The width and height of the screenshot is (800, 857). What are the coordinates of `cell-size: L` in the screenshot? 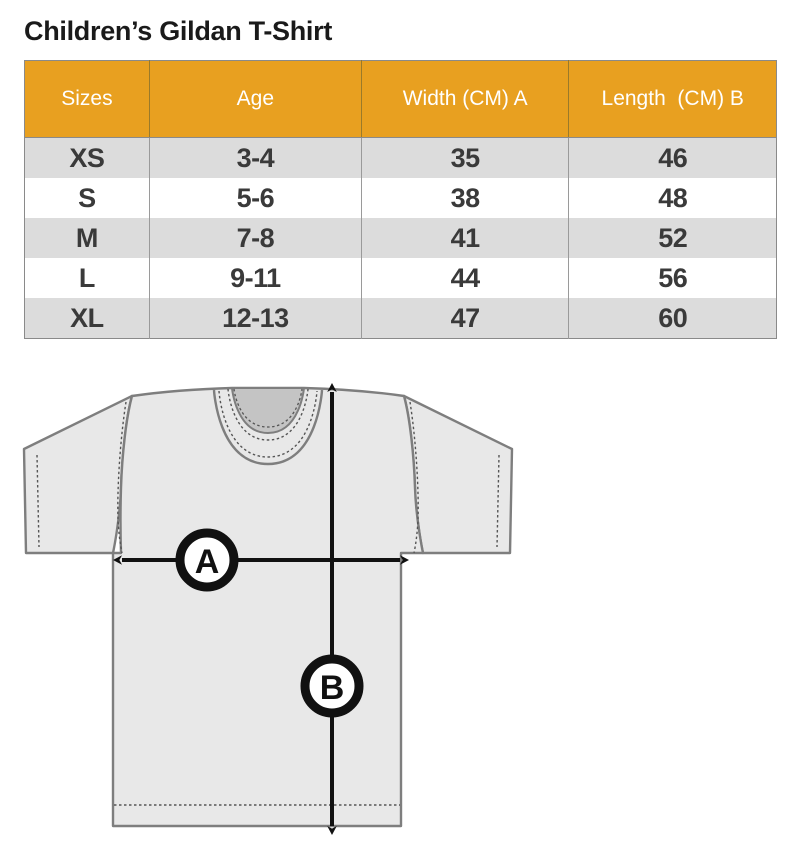 It's located at (87, 278).